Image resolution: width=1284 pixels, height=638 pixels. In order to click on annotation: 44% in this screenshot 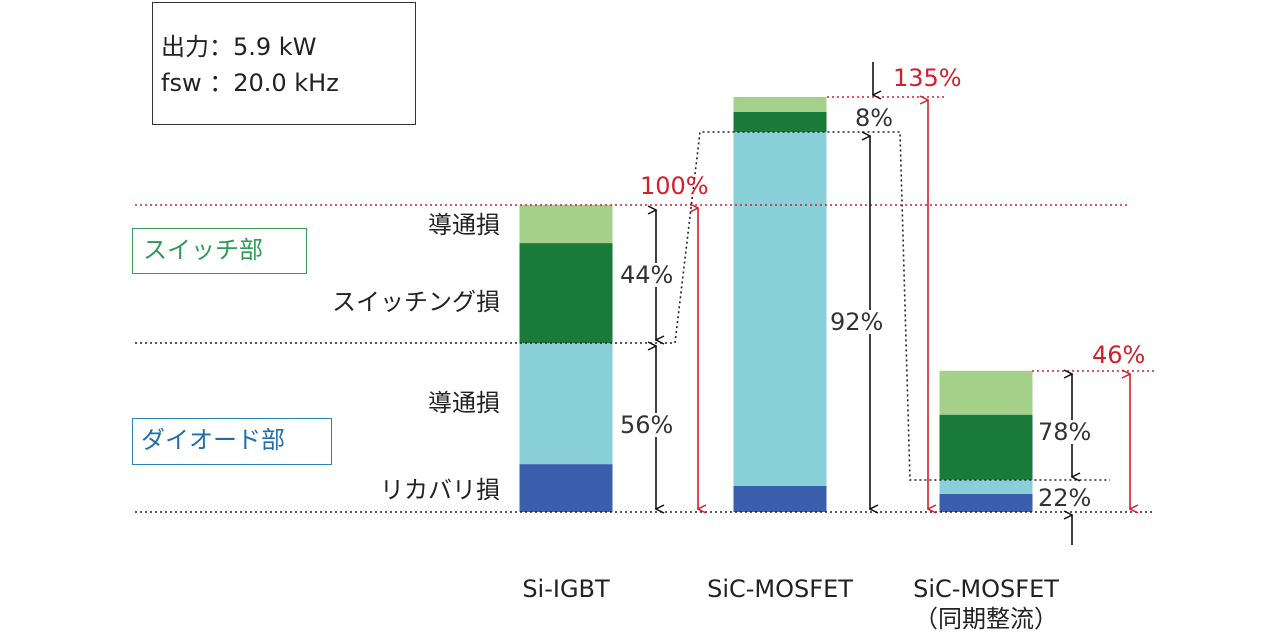, I will do `click(647, 275)`.